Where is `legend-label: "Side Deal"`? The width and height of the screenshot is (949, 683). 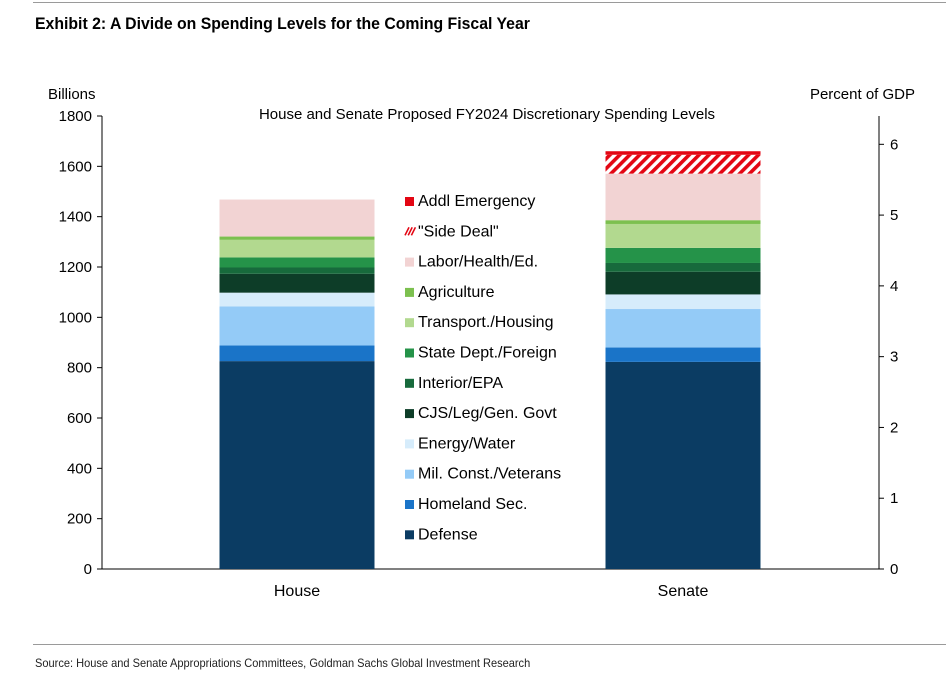 legend-label: "Side Deal" is located at coordinates (458, 231).